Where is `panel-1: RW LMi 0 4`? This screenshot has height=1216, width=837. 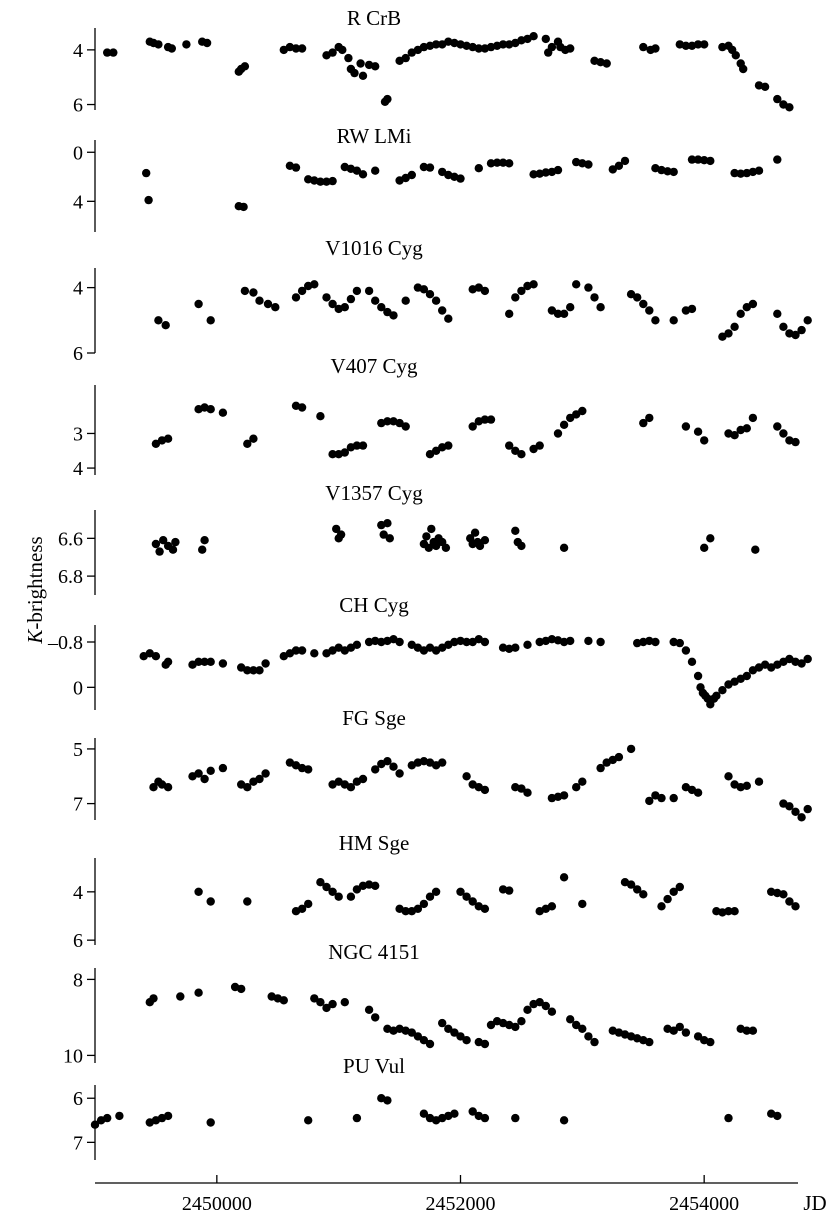
panel-1: RW LMi 0 4 is located at coordinates (427, 178).